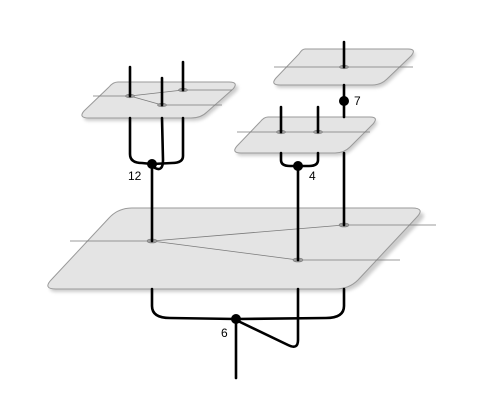  I want to click on strand-bottom-crossing, so click(268, 317).